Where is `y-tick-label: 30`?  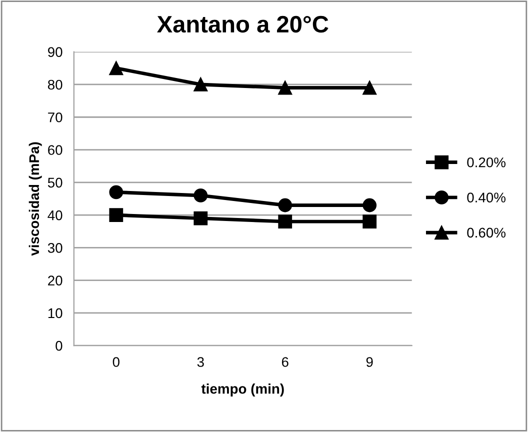 y-tick-label: 30 is located at coordinates (55, 248).